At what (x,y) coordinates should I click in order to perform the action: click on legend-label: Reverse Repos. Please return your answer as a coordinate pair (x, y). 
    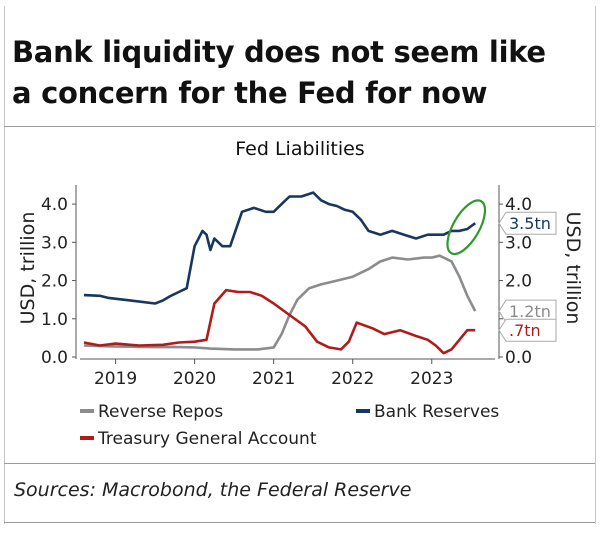
    Looking at the image, I should click on (160, 412).